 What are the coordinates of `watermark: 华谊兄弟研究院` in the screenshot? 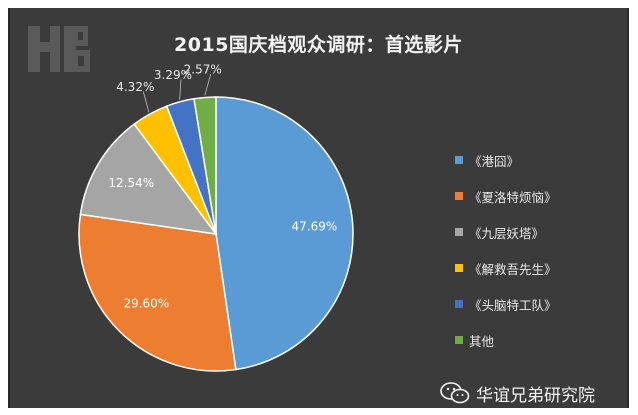 It's located at (517, 393).